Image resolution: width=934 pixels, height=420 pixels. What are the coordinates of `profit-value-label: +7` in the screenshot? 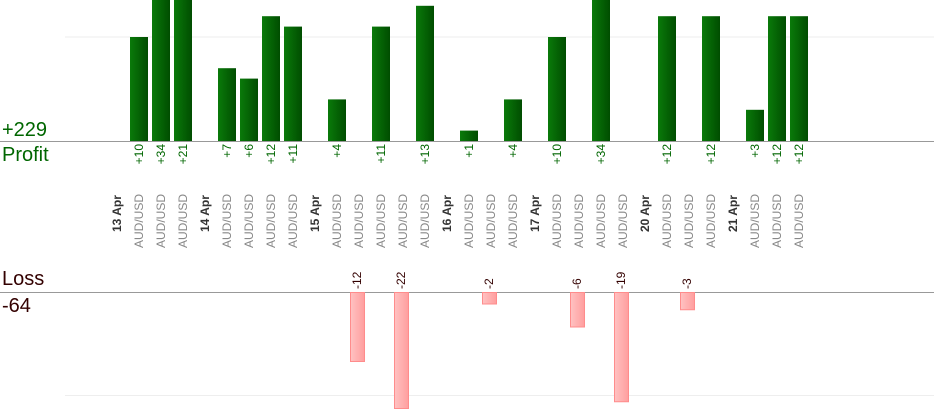 It's located at (227, 151).